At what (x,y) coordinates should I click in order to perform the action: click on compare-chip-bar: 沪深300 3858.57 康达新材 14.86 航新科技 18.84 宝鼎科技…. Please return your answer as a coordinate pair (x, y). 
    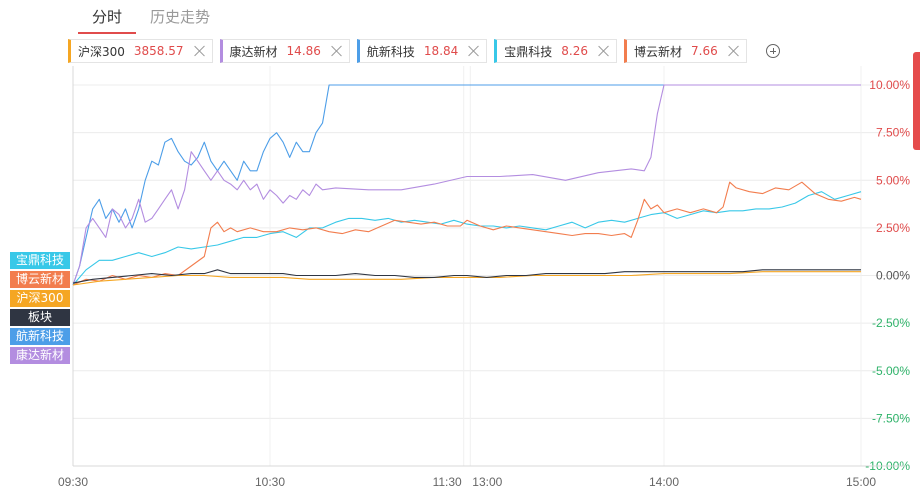
    Looking at the image, I should click on (424, 51).